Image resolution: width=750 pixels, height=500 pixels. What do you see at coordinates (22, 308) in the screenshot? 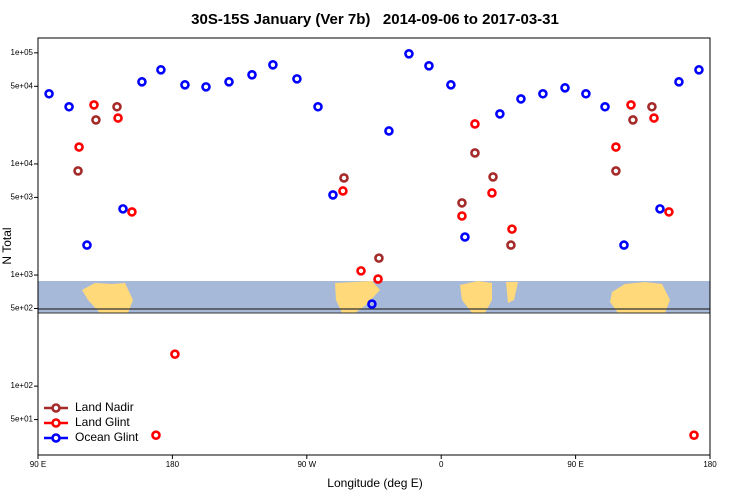
I see `y-tick-label: 5e+02` at bounding box center [22, 308].